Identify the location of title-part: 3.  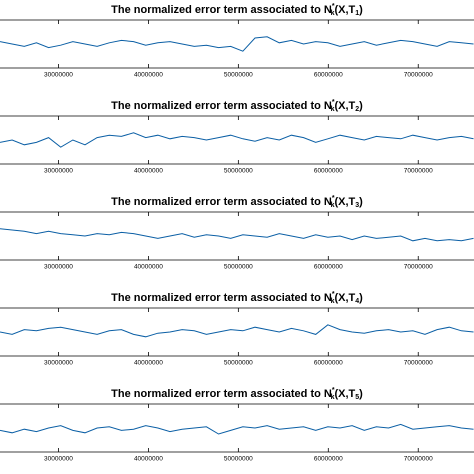
(357, 205).